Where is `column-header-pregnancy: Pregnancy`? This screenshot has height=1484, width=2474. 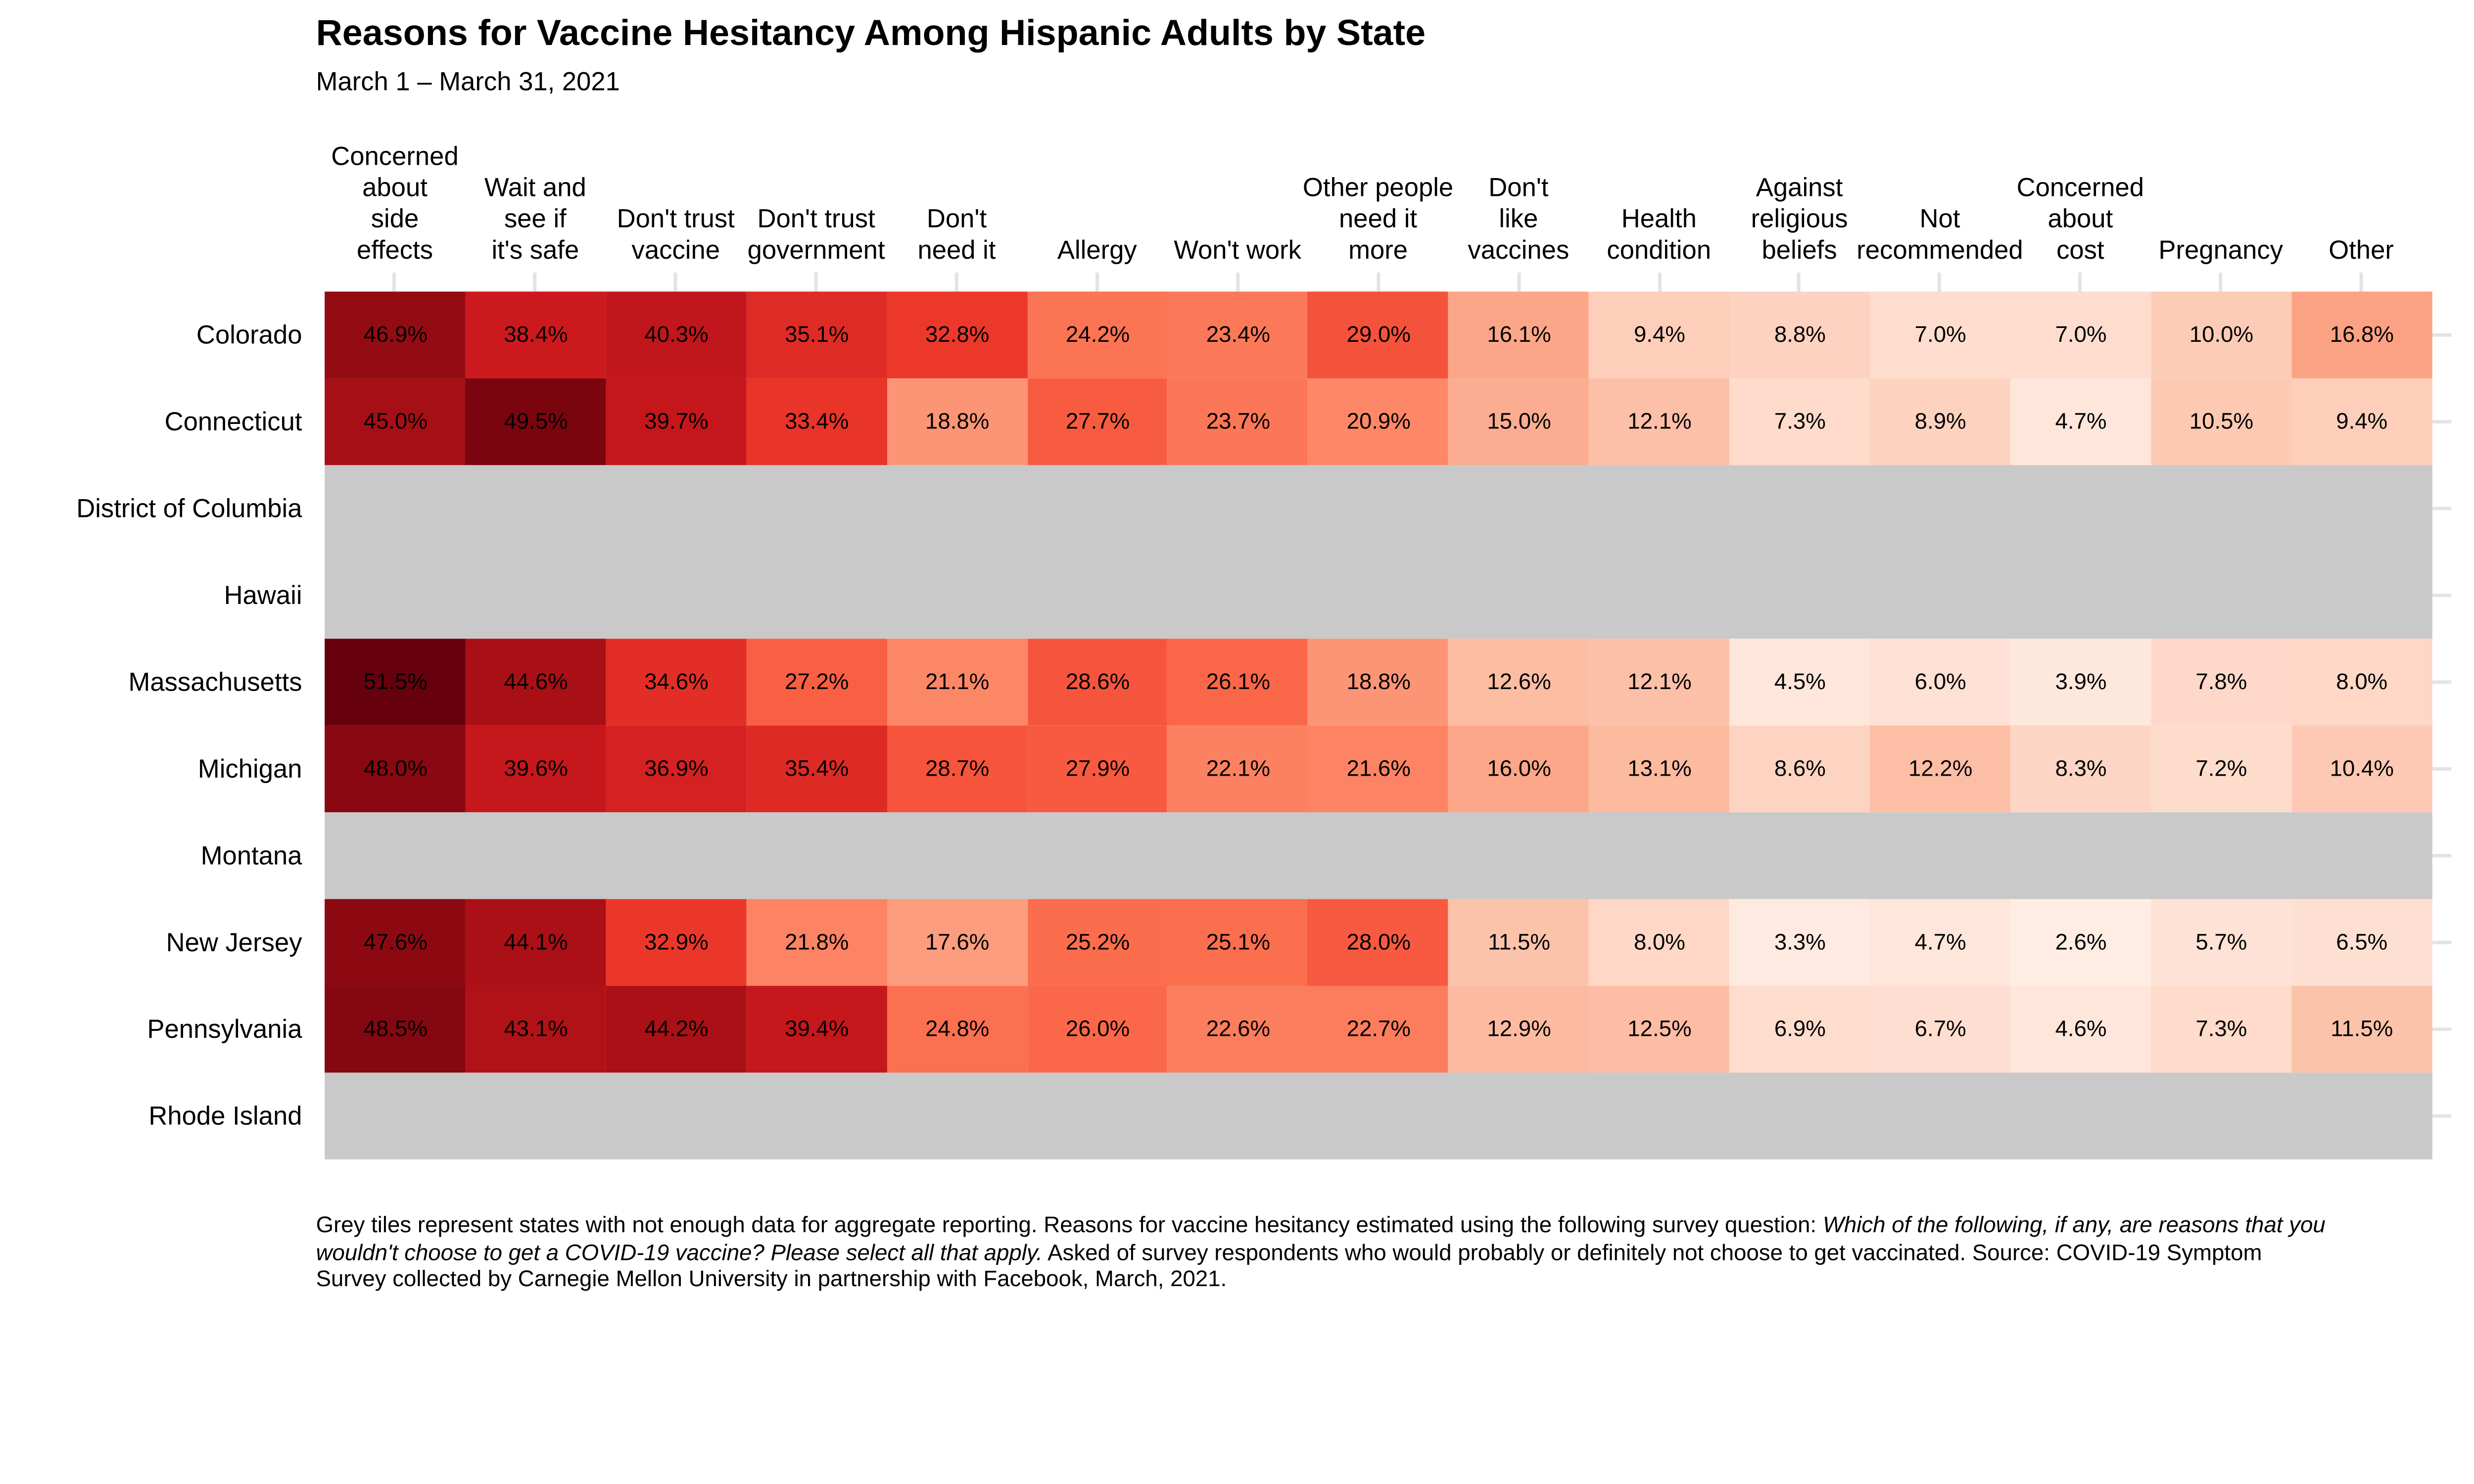
column-header-pregnancy: Pregnancy is located at coordinates (2221, 251).